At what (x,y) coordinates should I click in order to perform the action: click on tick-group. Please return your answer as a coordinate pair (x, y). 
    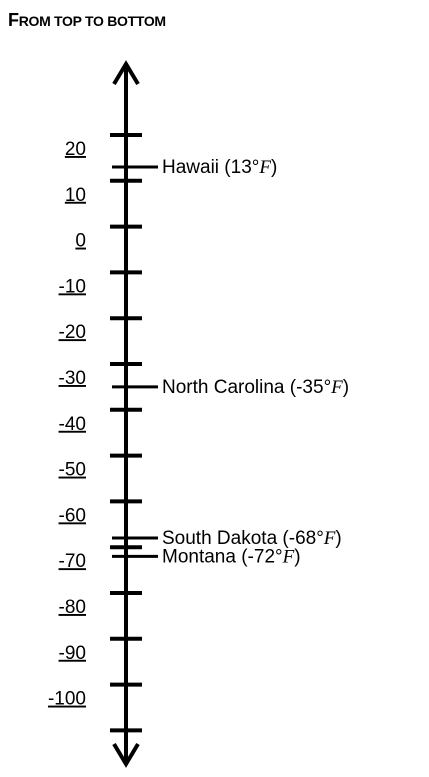
    Looking at the image, I should click on (126, 433).